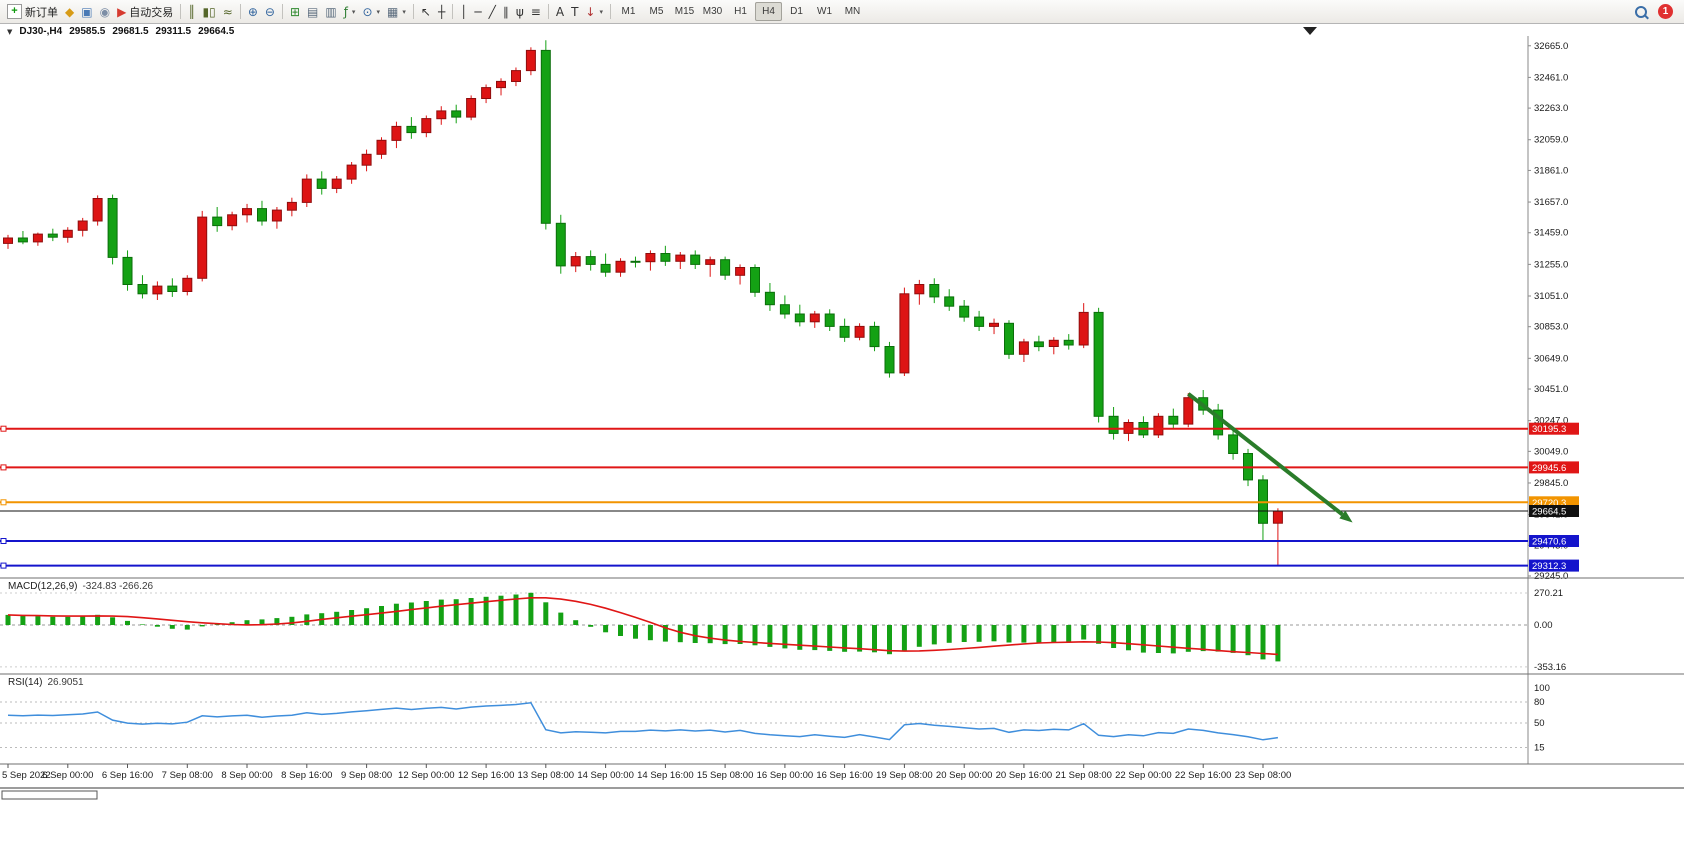 This screenshot has height=854, width=1684. I want to click on vline-tool-button: │, so click(463, 11).